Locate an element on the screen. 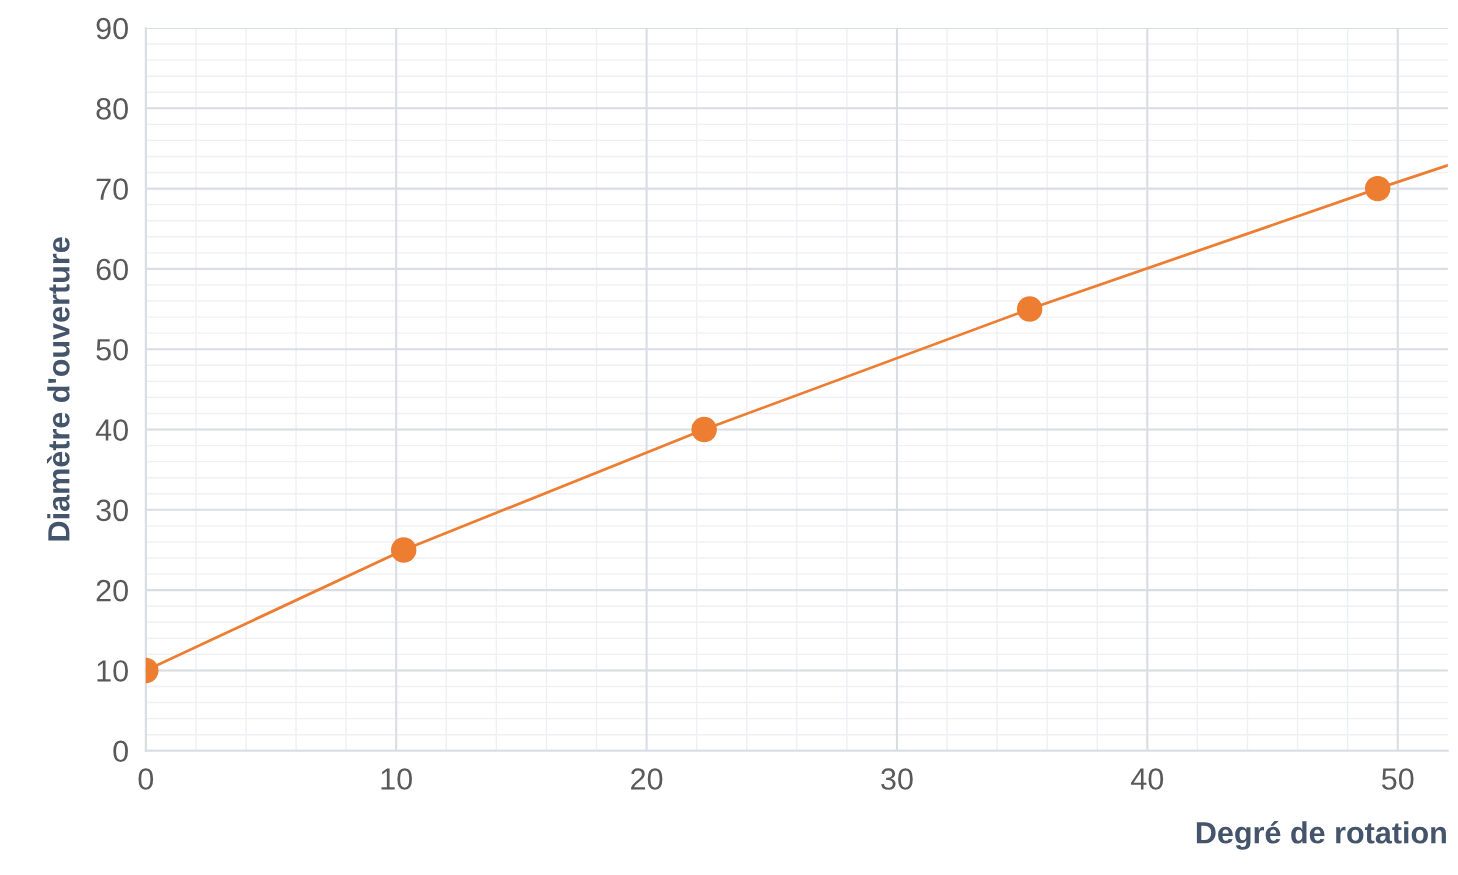  y-tick-label: 10 is located at coordinates (112, 671).